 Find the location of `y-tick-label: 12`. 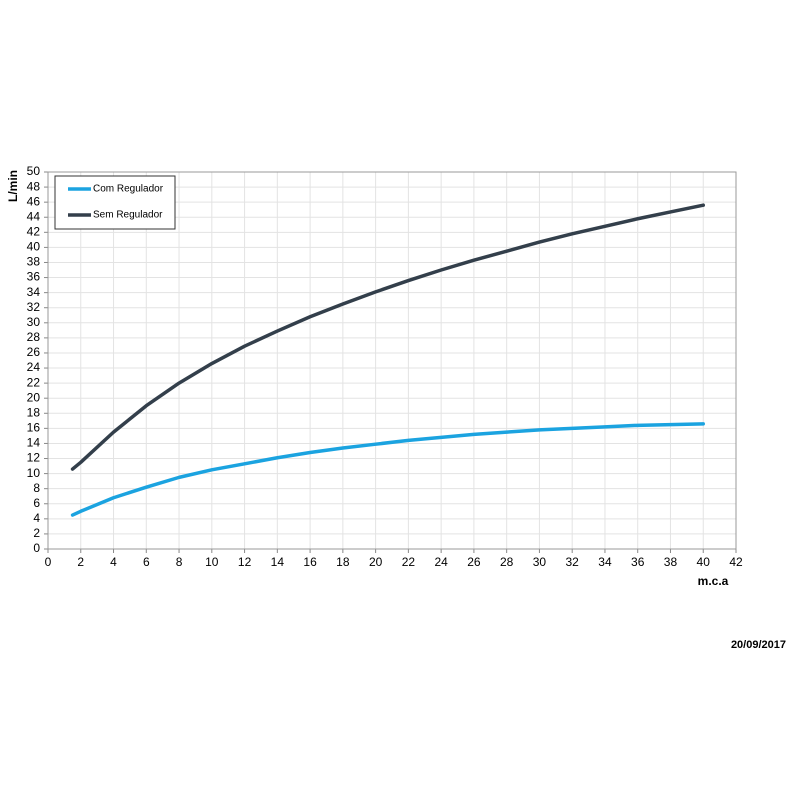

y-tick-label: 12 is located at coordinates (34, 458).